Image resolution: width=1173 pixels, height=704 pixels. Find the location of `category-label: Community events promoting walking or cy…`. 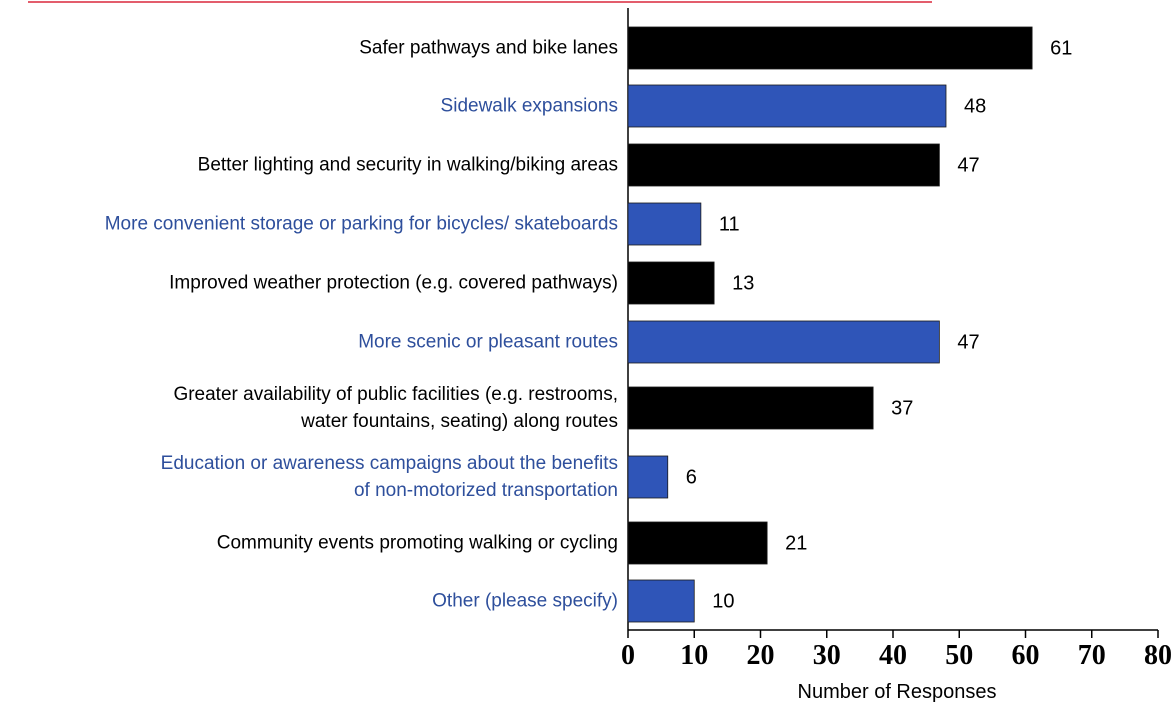

category-label: Community events promoting walking or cy… is located at coordinates (417, 543).